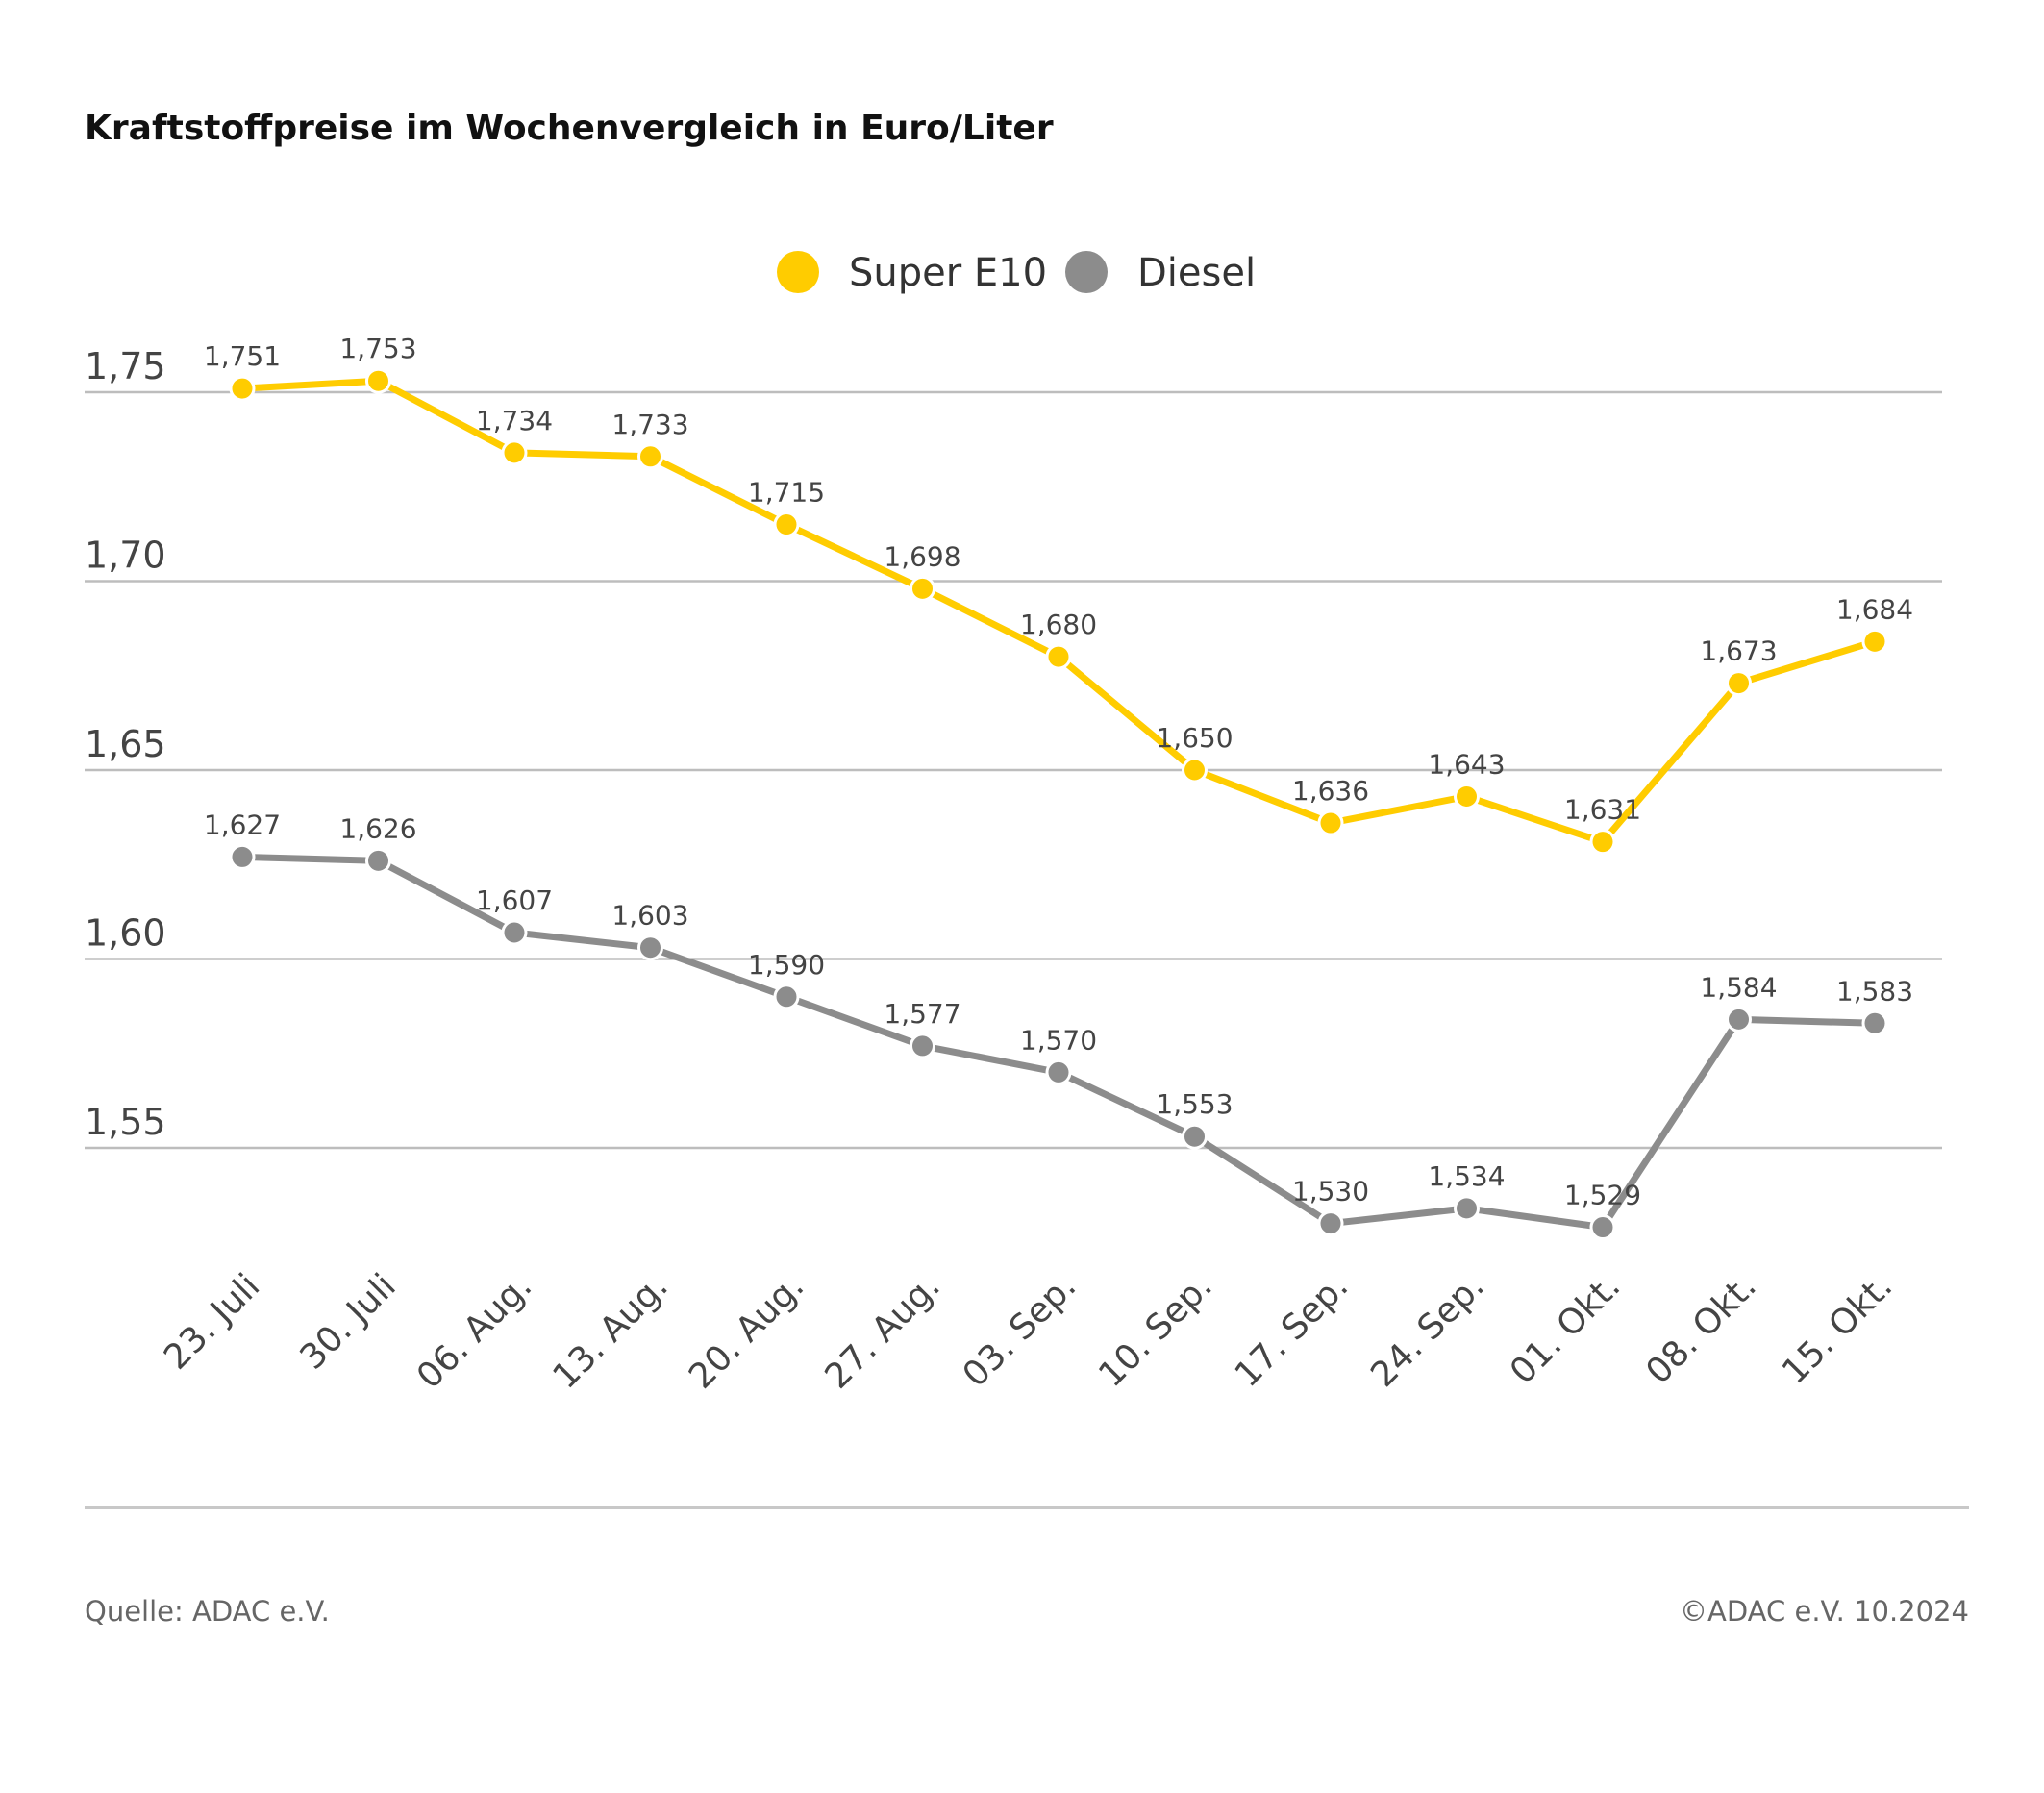 The width and height of the screenshot is (2044, 1793). What do you see at coordinates (125, 1122) in the screenshot?
I see `y-tick-label: 1,55` at bounding box center [125, 1122].